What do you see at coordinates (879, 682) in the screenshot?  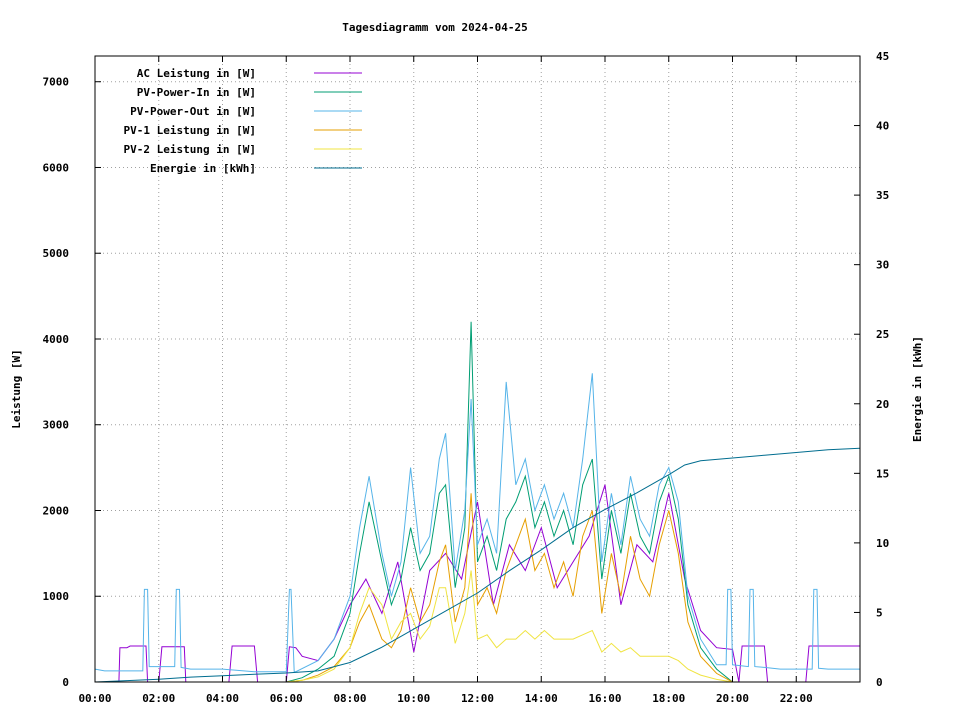 I see `y2-tick-label: 0` at bounding box center [879, 682].